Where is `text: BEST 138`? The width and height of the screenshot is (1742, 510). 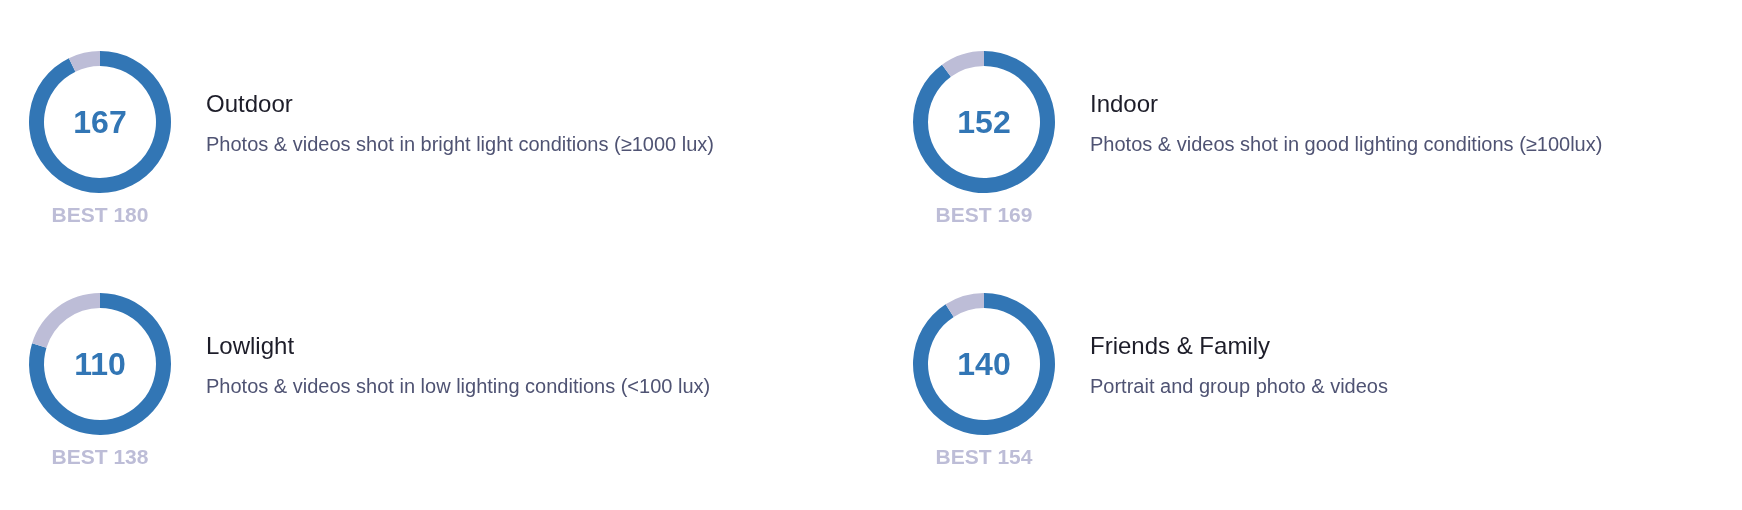
text: BEST 138 is located at coordinates (100, 456).